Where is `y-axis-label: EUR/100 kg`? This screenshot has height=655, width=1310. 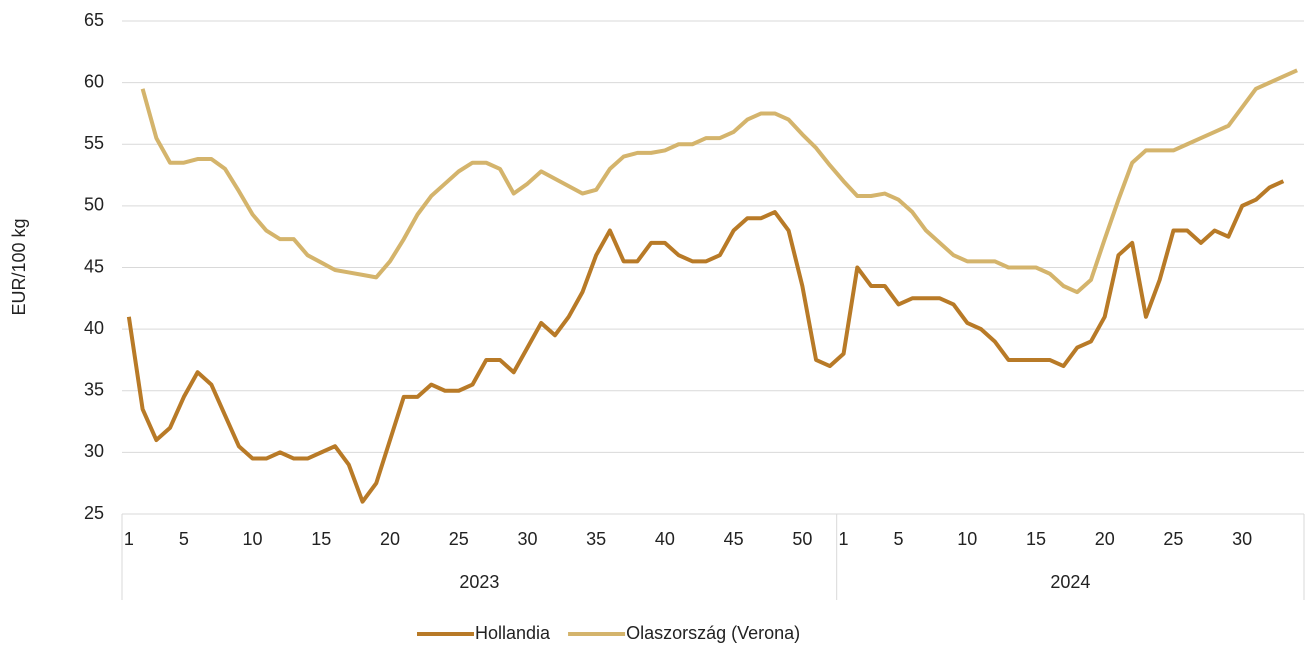 y-axis-label: EUR/100 kg is located at coordinates (19, 266).